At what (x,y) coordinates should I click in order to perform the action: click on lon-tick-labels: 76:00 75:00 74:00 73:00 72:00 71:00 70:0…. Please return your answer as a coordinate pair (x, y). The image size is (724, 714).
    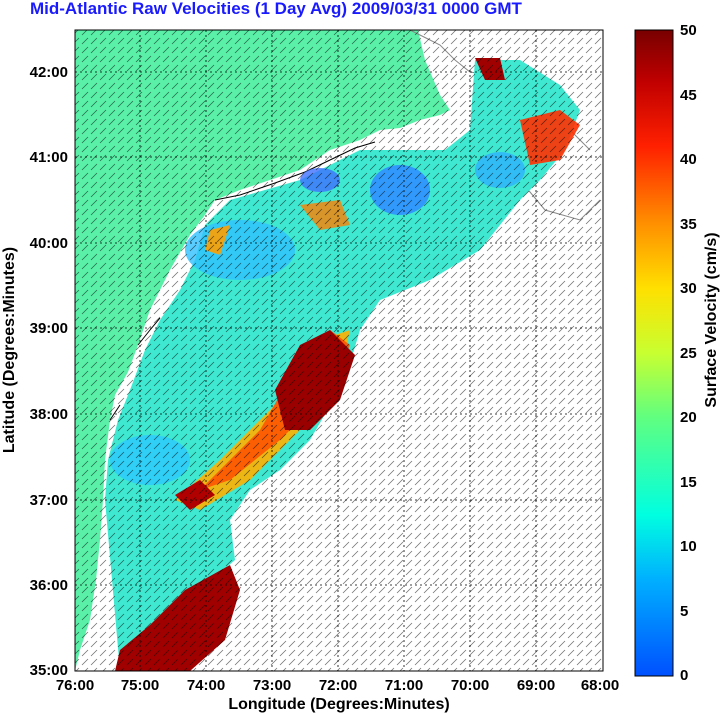
    Looking at the image, I should click on (337, 685).